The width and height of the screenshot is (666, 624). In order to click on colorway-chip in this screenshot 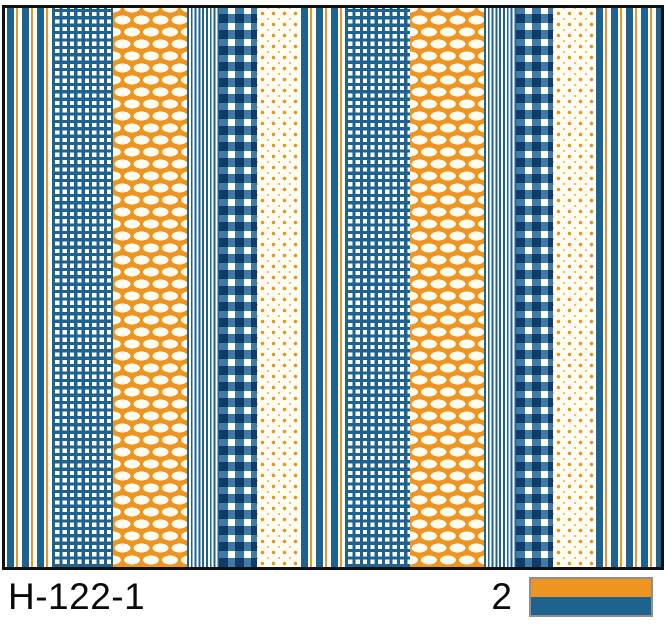, I will do `click(591, 597)`.